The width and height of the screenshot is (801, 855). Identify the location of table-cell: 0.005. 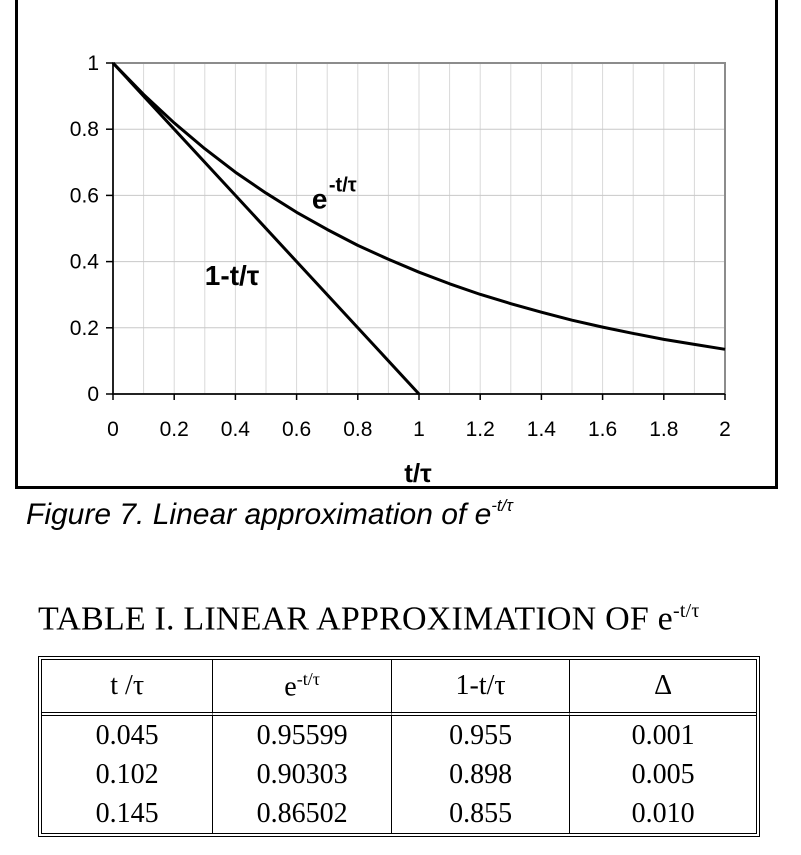
(663, 774).